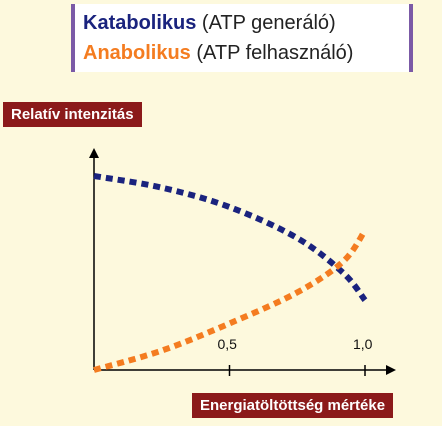 Image resolution: width=442 pixels, height=426 pixels. What do you see at coordinates (266, 23) in the screenshot?
I see `legend-suffix-katabolikus: (ATP generáló)` at bounding box center [266, 23].